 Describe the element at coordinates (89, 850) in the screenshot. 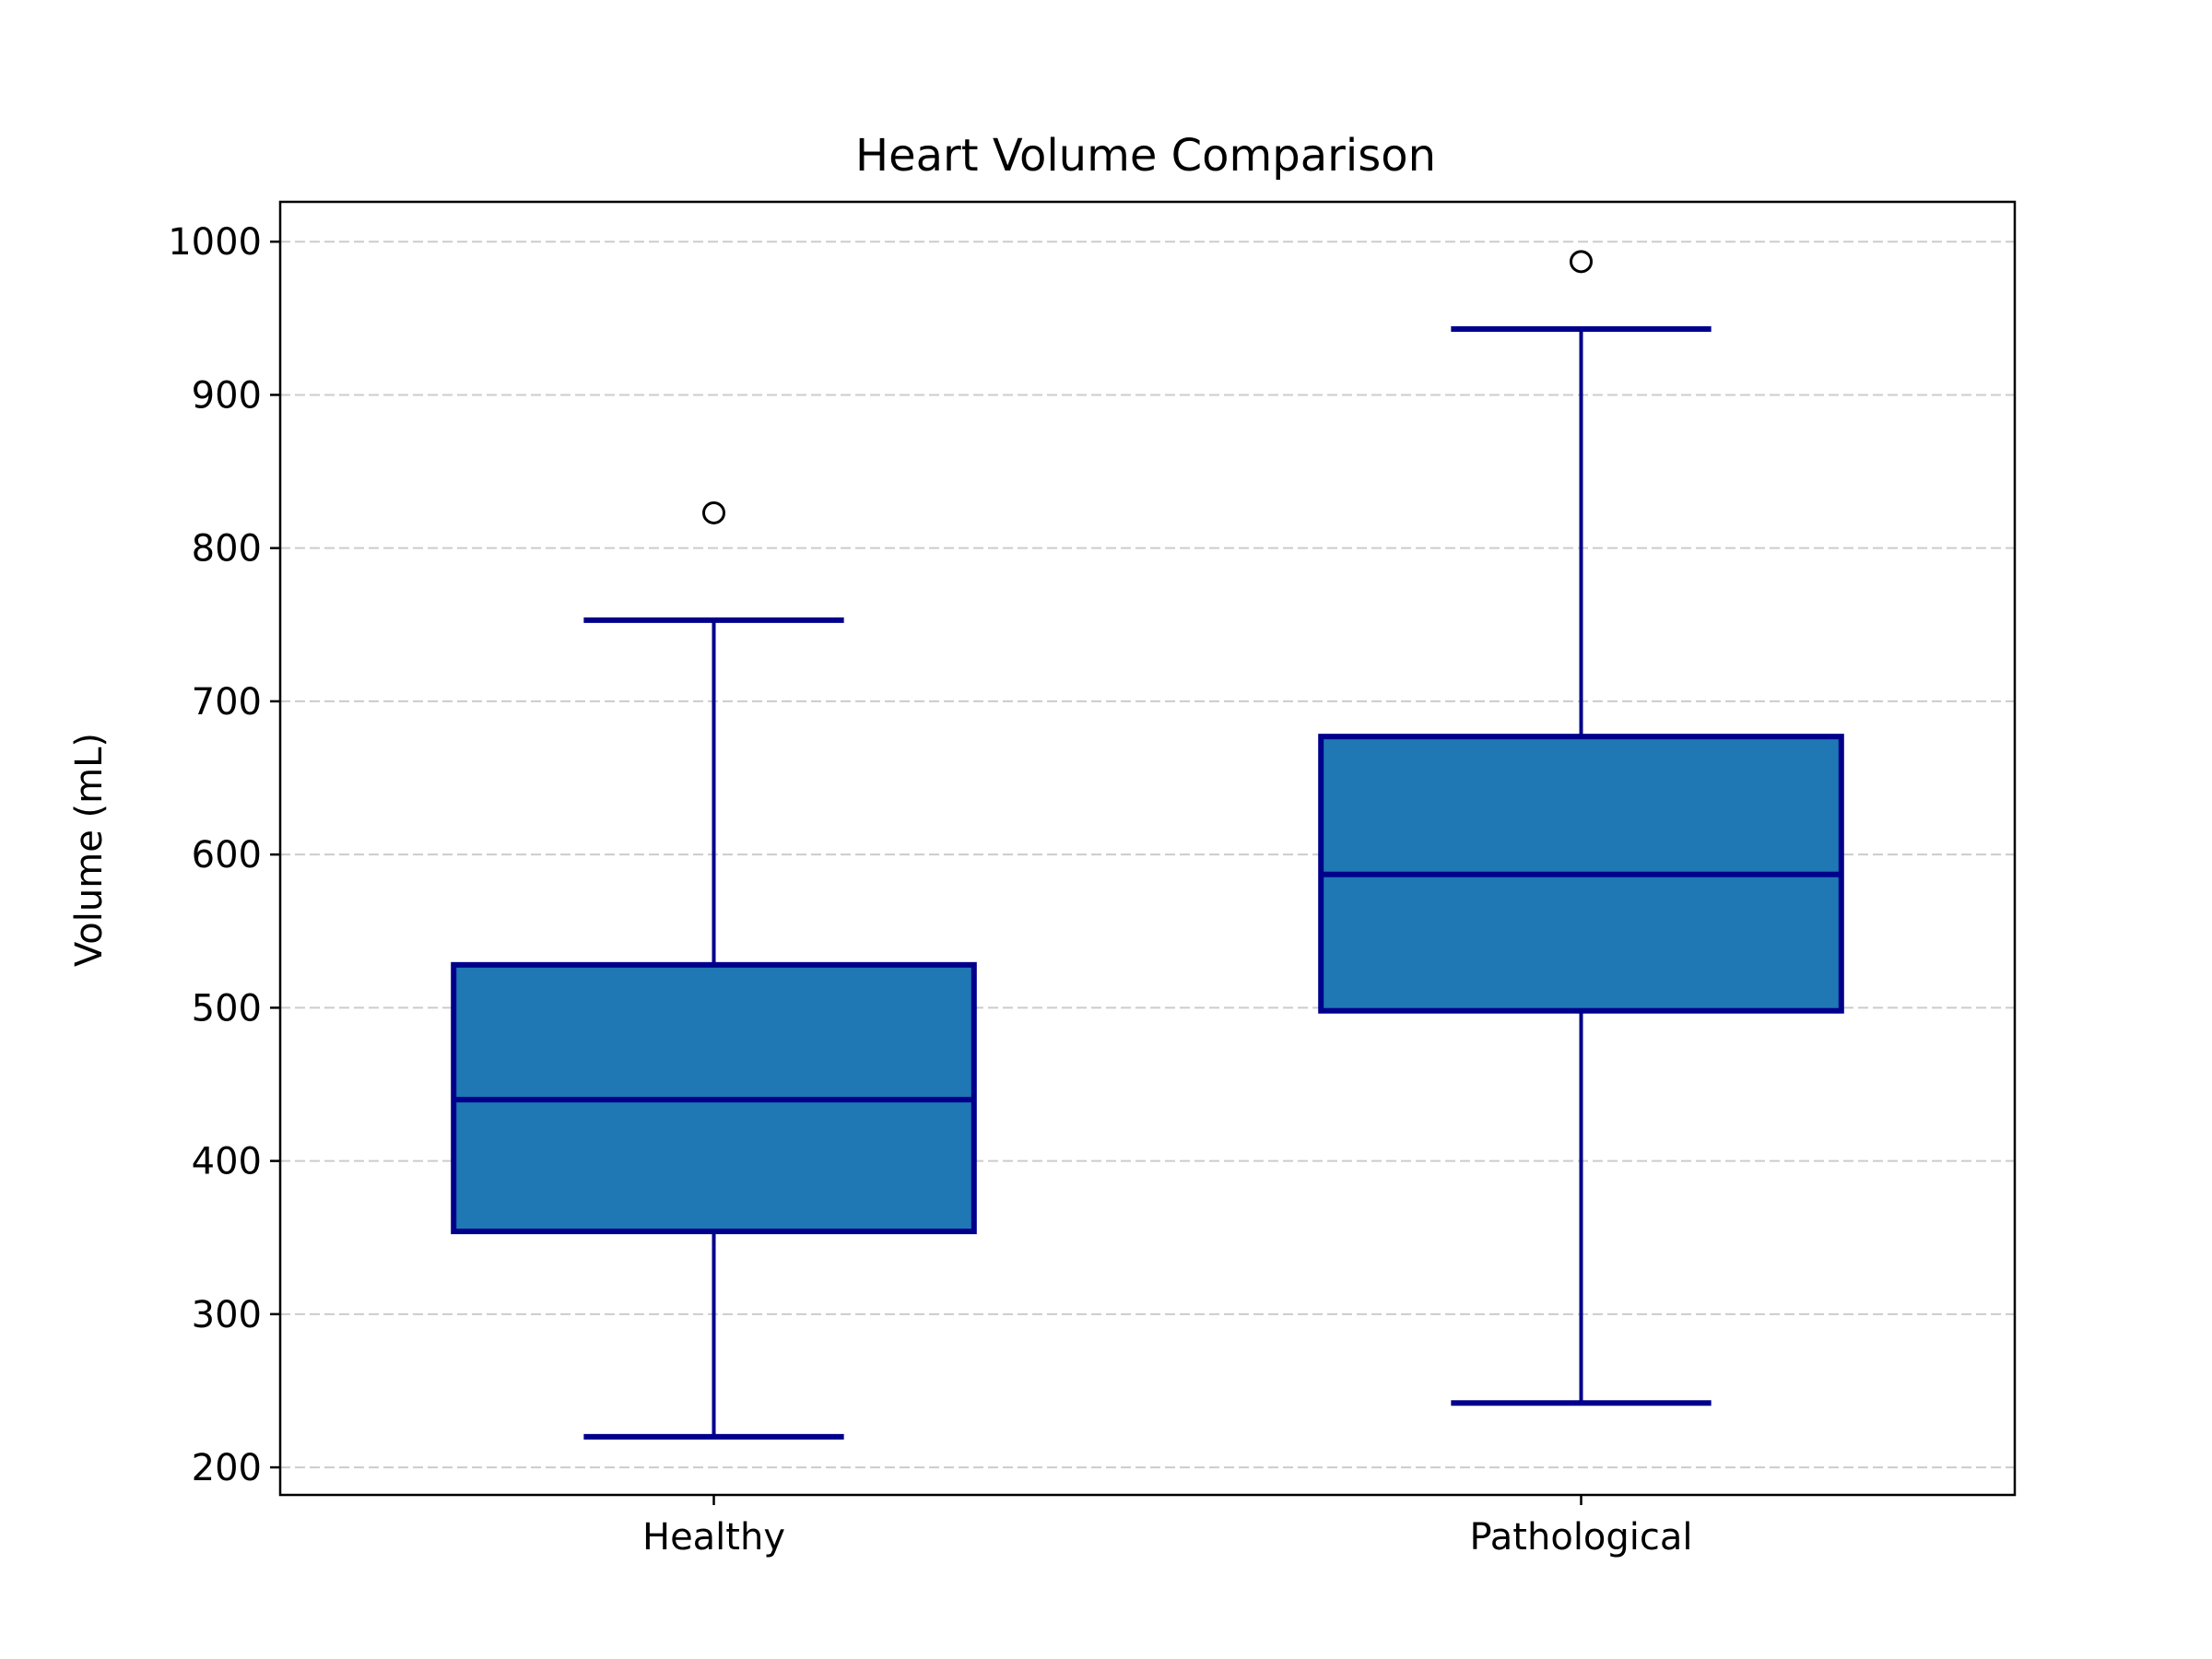

I see `y-axis-label: Volume (mL)` at that location.